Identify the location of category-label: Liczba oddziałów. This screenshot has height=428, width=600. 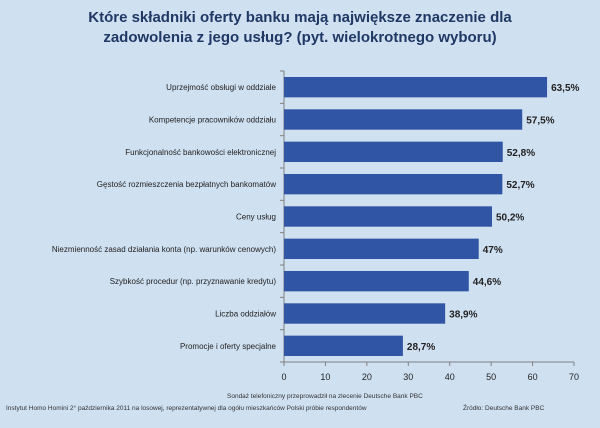
(245, 314).